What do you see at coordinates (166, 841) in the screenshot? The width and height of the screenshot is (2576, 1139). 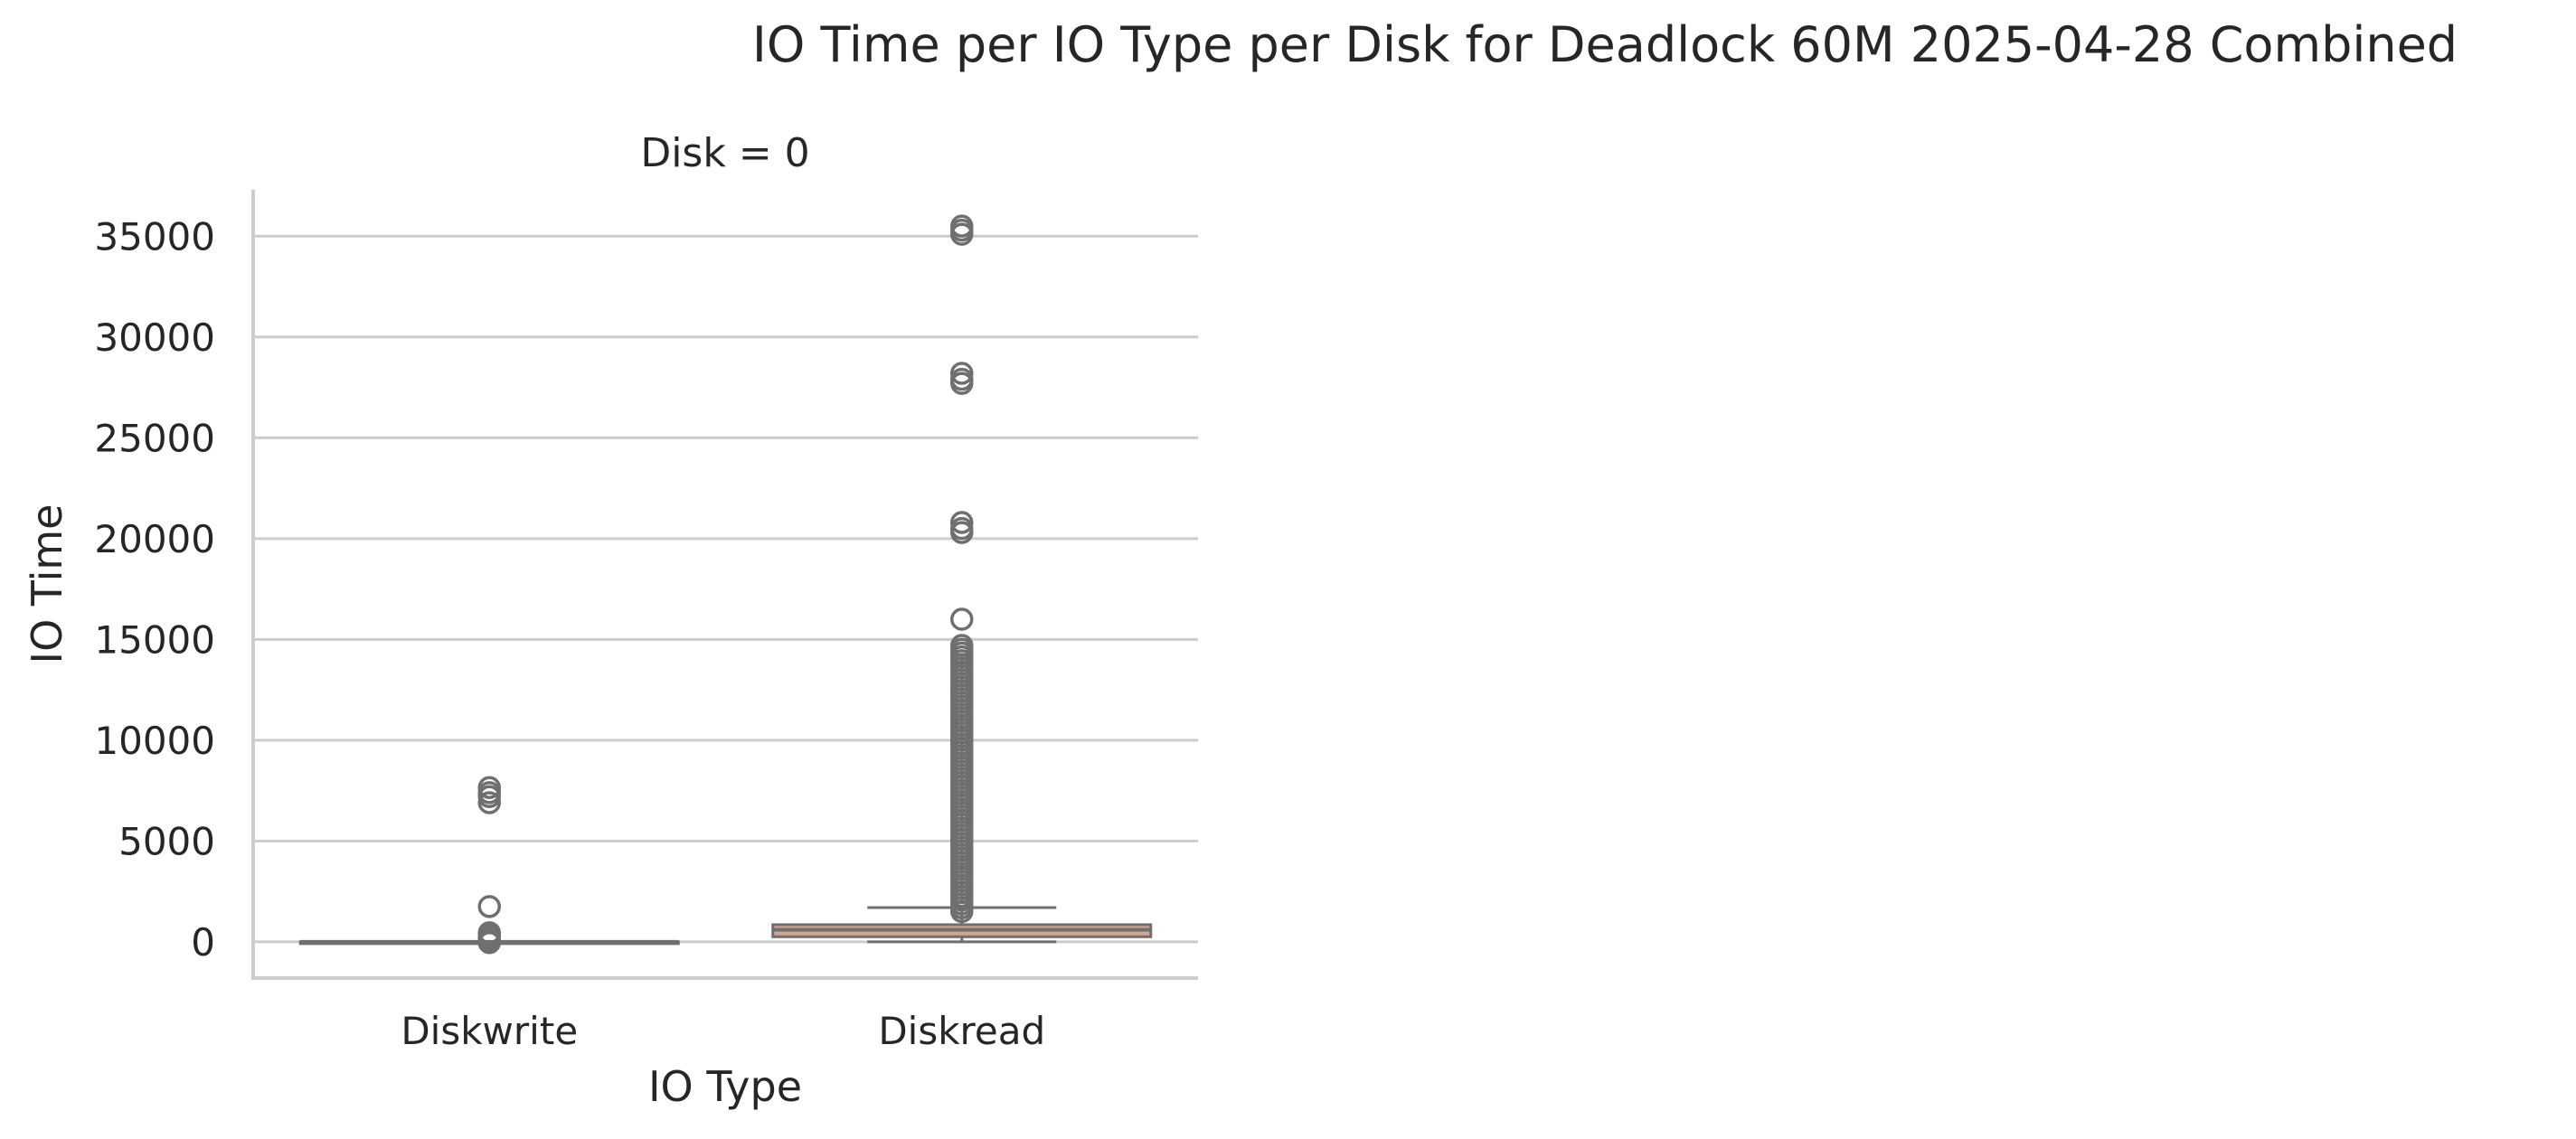 I see `y-tick-label: 5000` at bounding box center [166, 841].